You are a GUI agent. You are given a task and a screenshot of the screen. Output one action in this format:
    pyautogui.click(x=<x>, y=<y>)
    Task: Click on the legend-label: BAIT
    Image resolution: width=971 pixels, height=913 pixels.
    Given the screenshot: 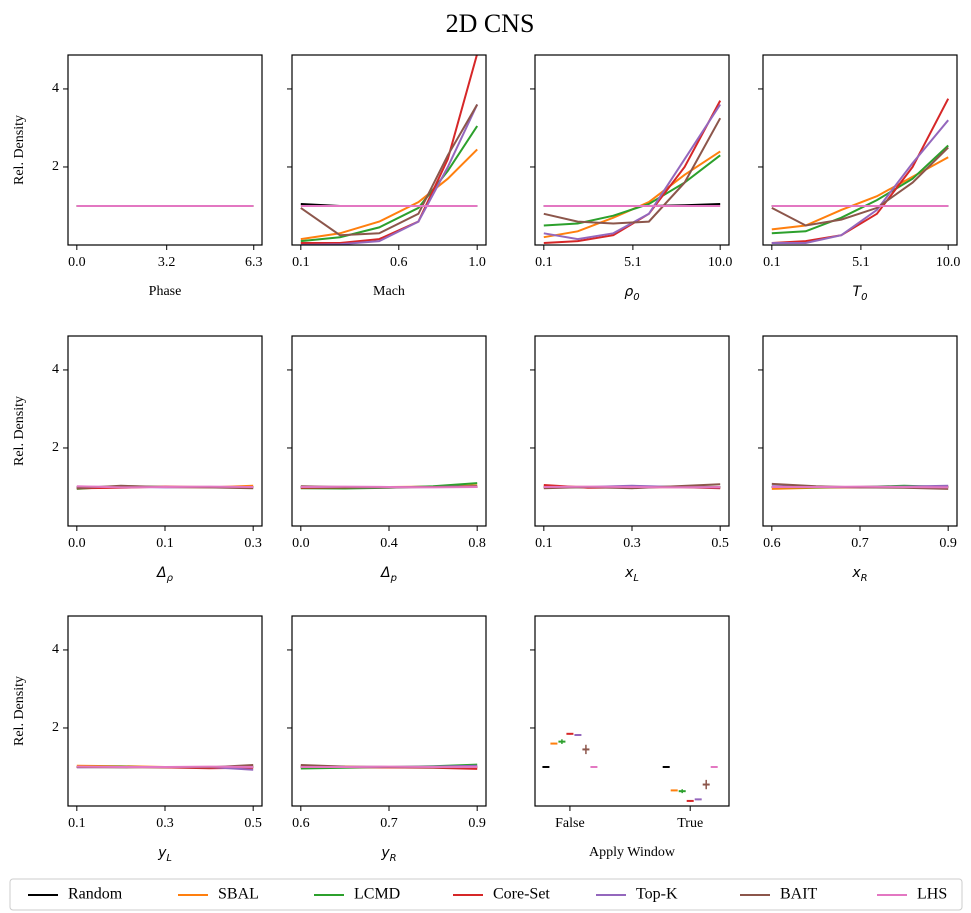 What is the action you would take?
    pyautogui.click(x=799, y=894)
    